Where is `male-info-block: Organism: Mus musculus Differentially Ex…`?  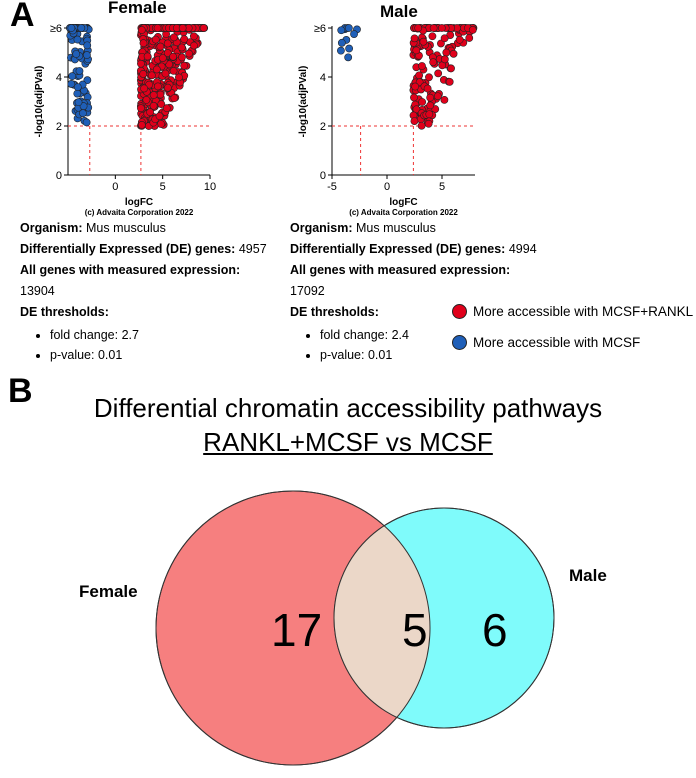
male-info-block: Organism: Mus musculus Differentially Ex… is located at coordinates (413, 291).